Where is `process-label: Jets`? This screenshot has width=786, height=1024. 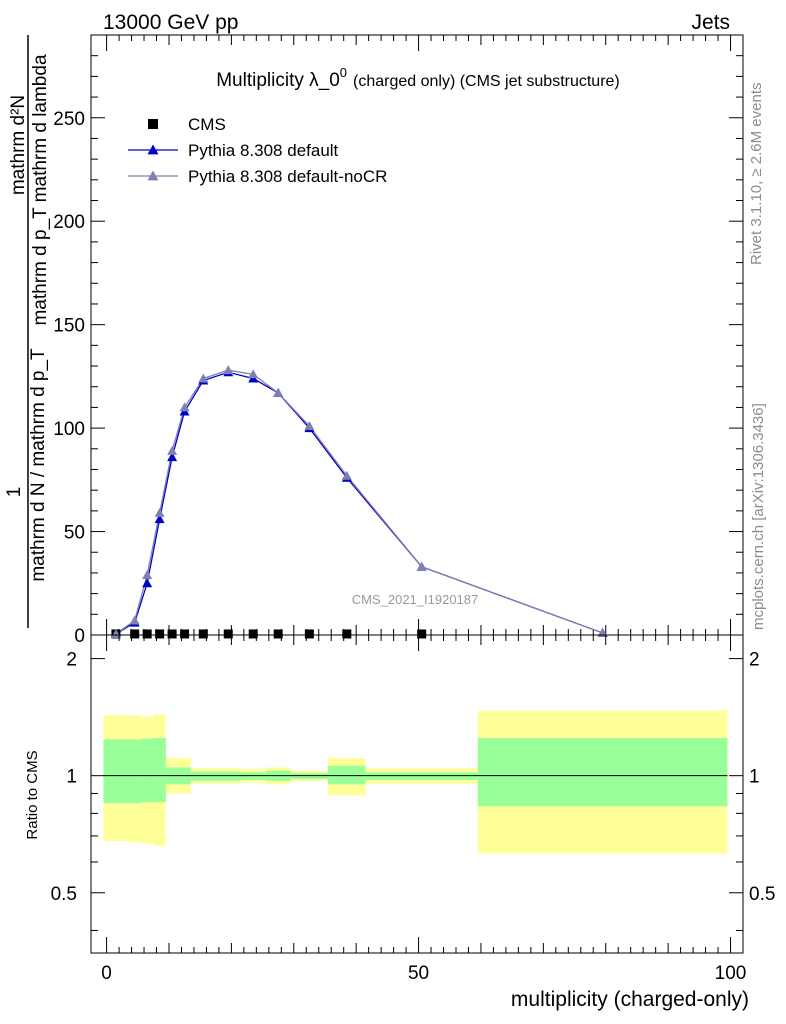 process-label: Jets is located at coordinates (710, 22).